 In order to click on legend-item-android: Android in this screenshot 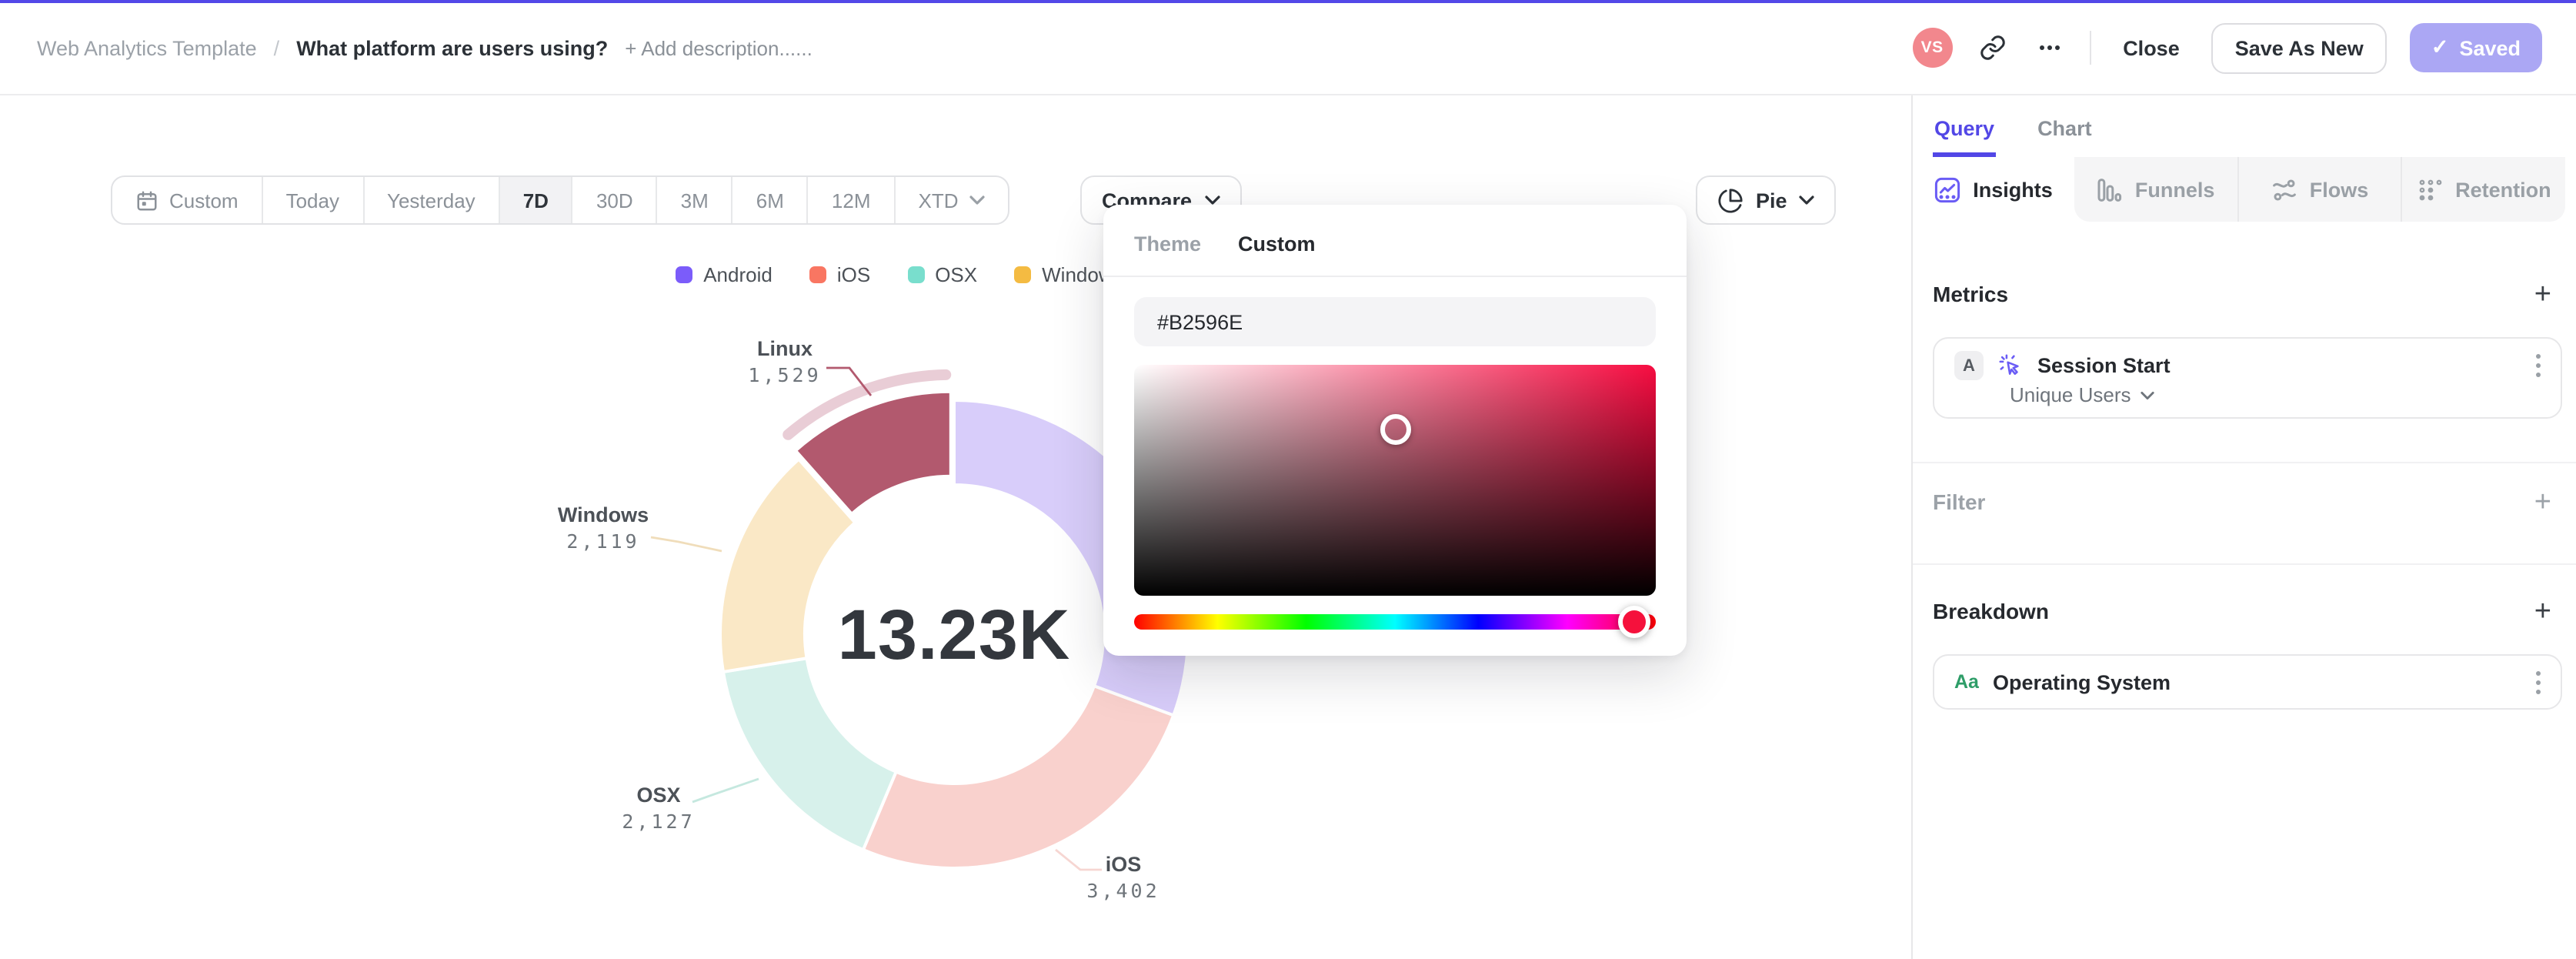, I will do `click(724, 275)`.